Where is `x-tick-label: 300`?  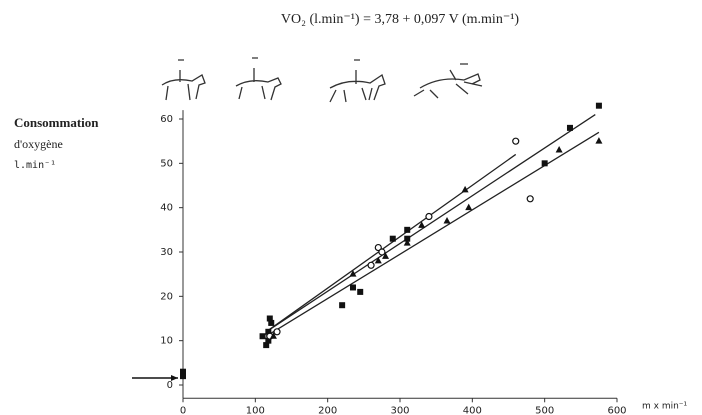 x-tick-label: 300 is located at coordinates (399, 410).